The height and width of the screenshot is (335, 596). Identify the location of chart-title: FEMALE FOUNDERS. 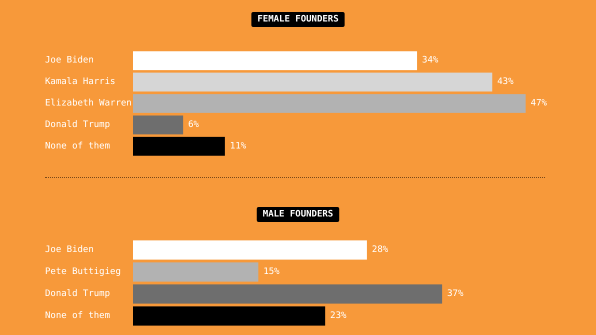
(298, 19).